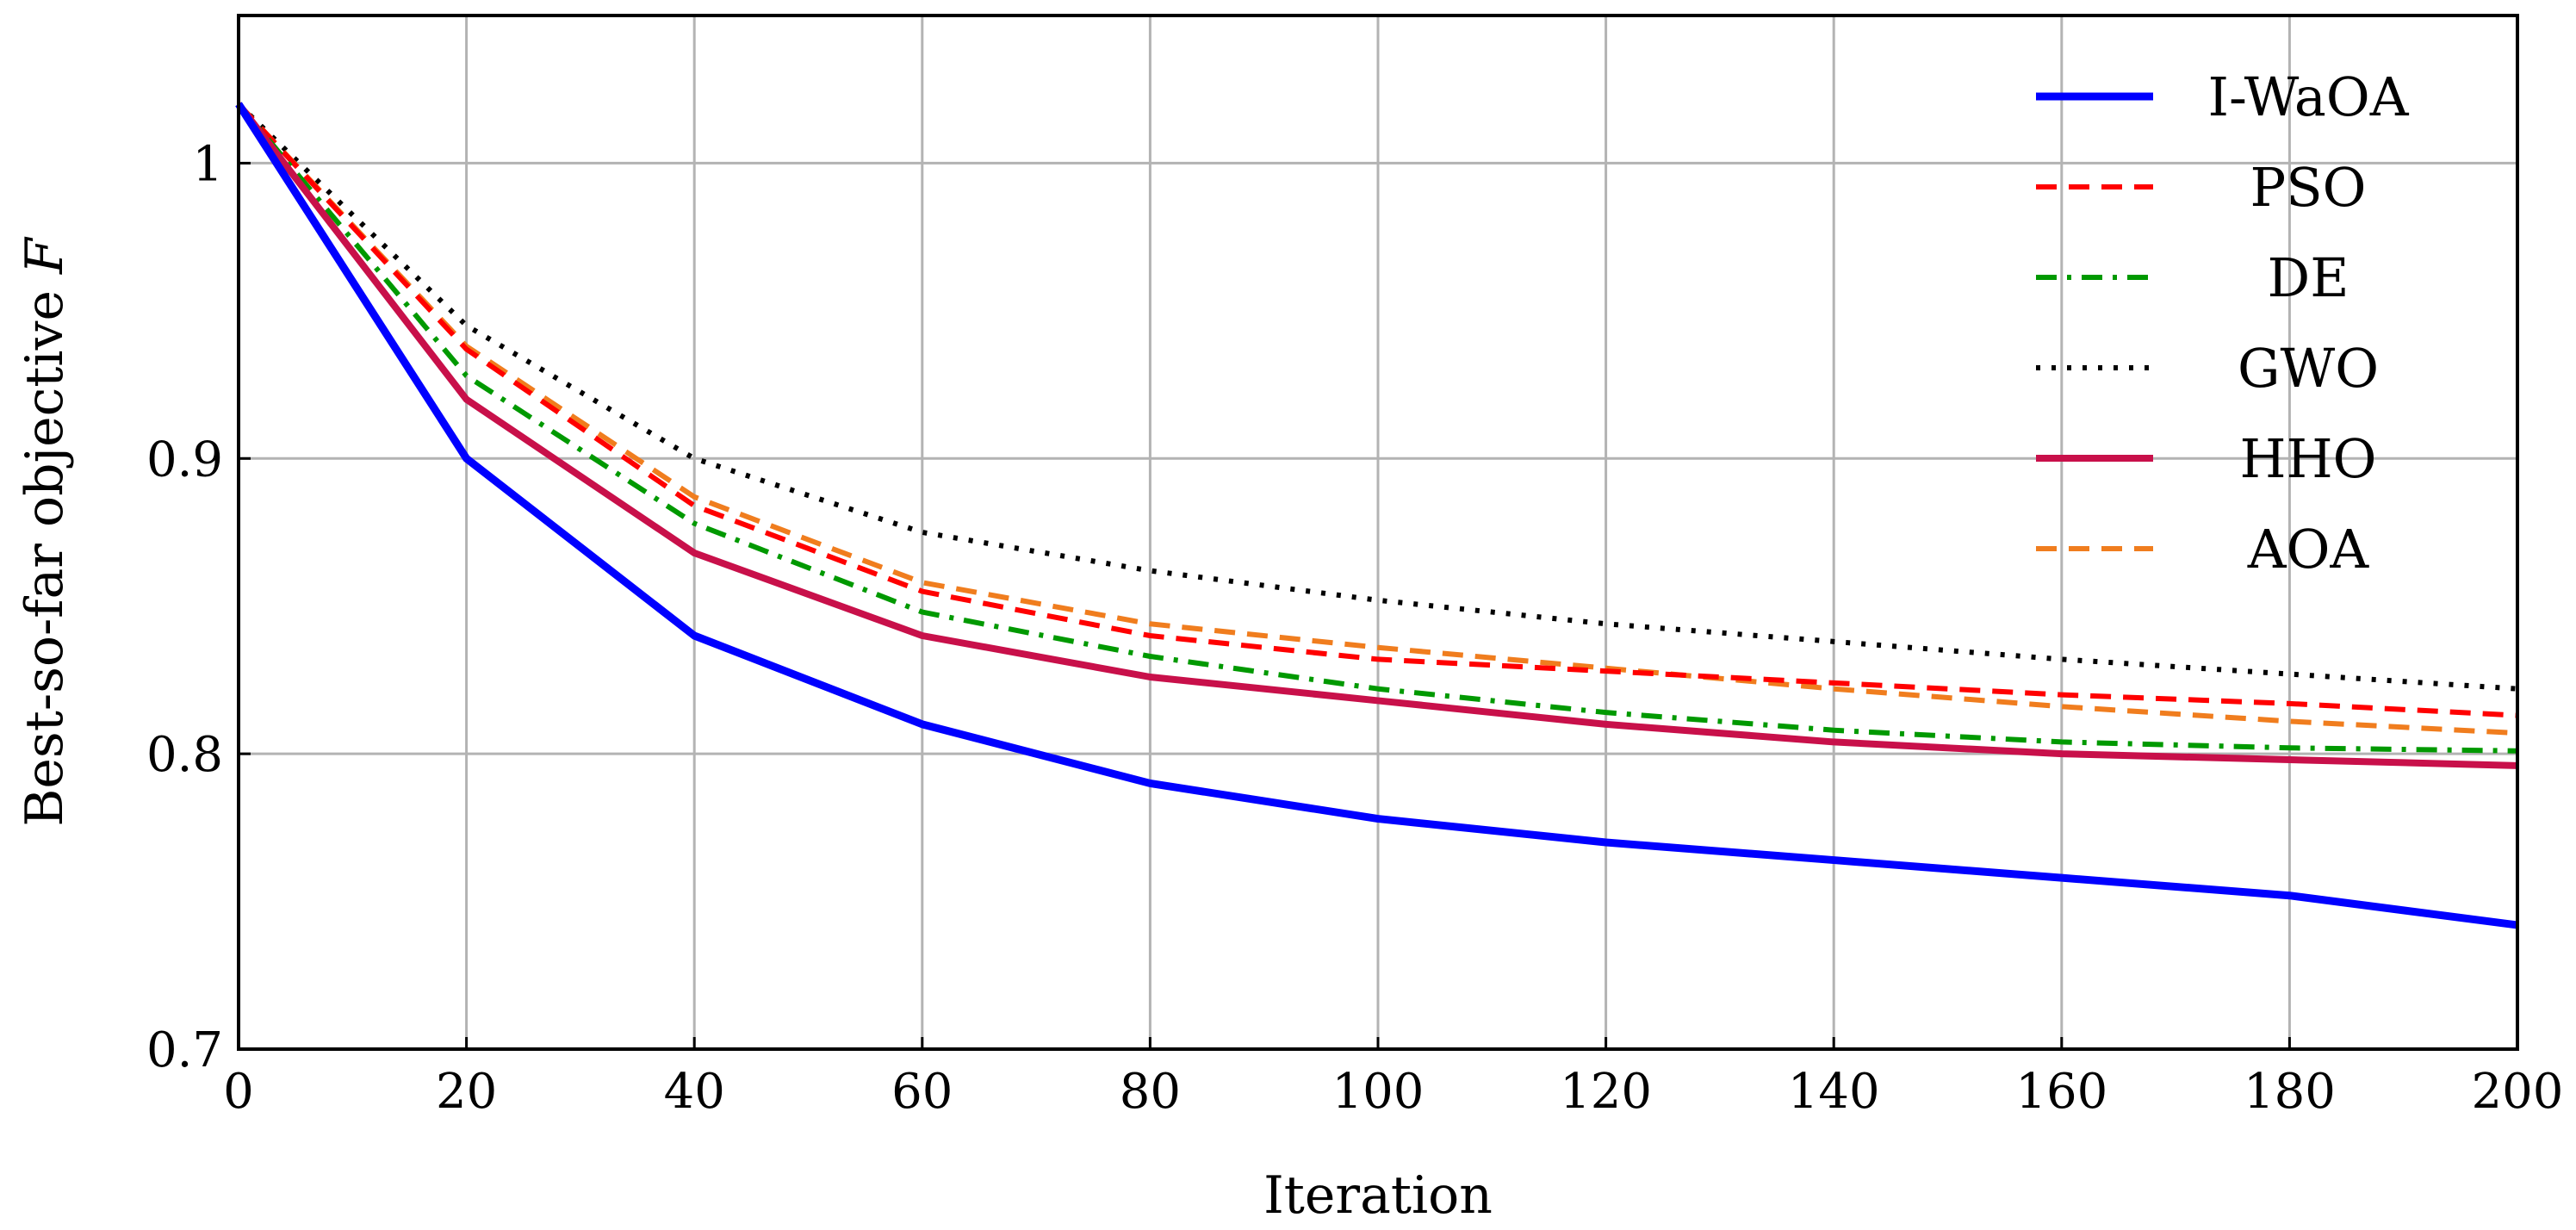 This screenshot has height=1230, width=2576. I want to click on x-axis-ticks: 0 20 40 60 80 100 120 140 160 180 200, so click(1393, 1078).